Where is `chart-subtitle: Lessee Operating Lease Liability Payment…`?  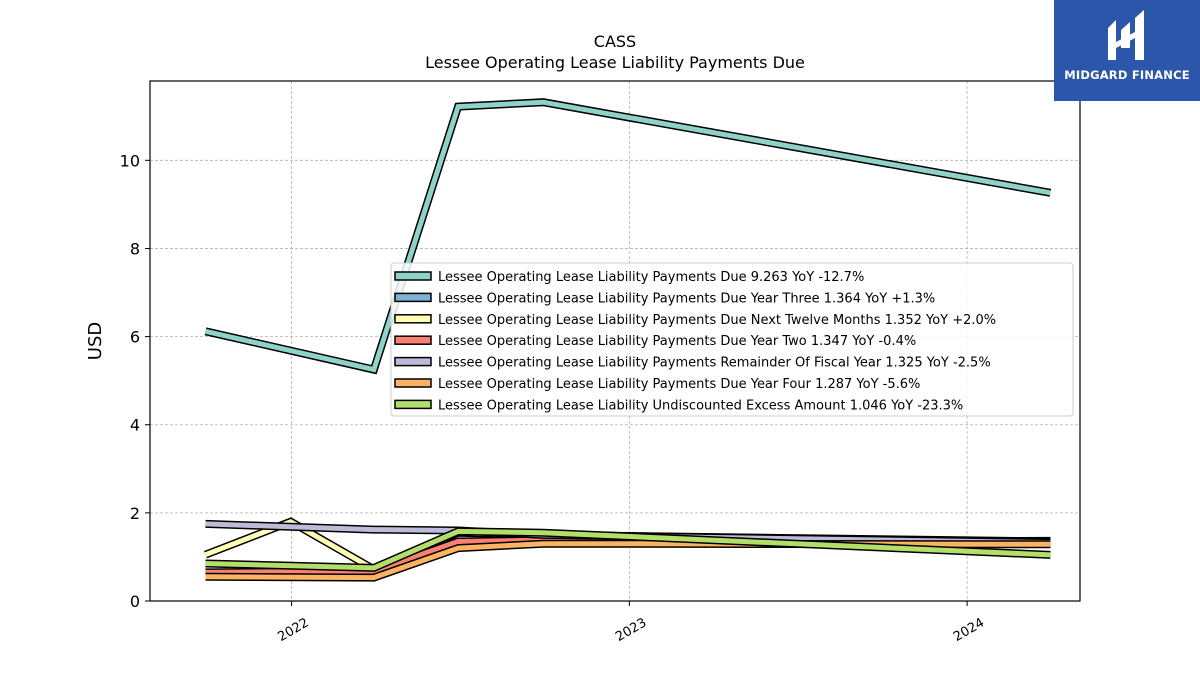
chart-subtitle: Lessee Operating Lease Liability Payment… is located at coordinates (615, 62).